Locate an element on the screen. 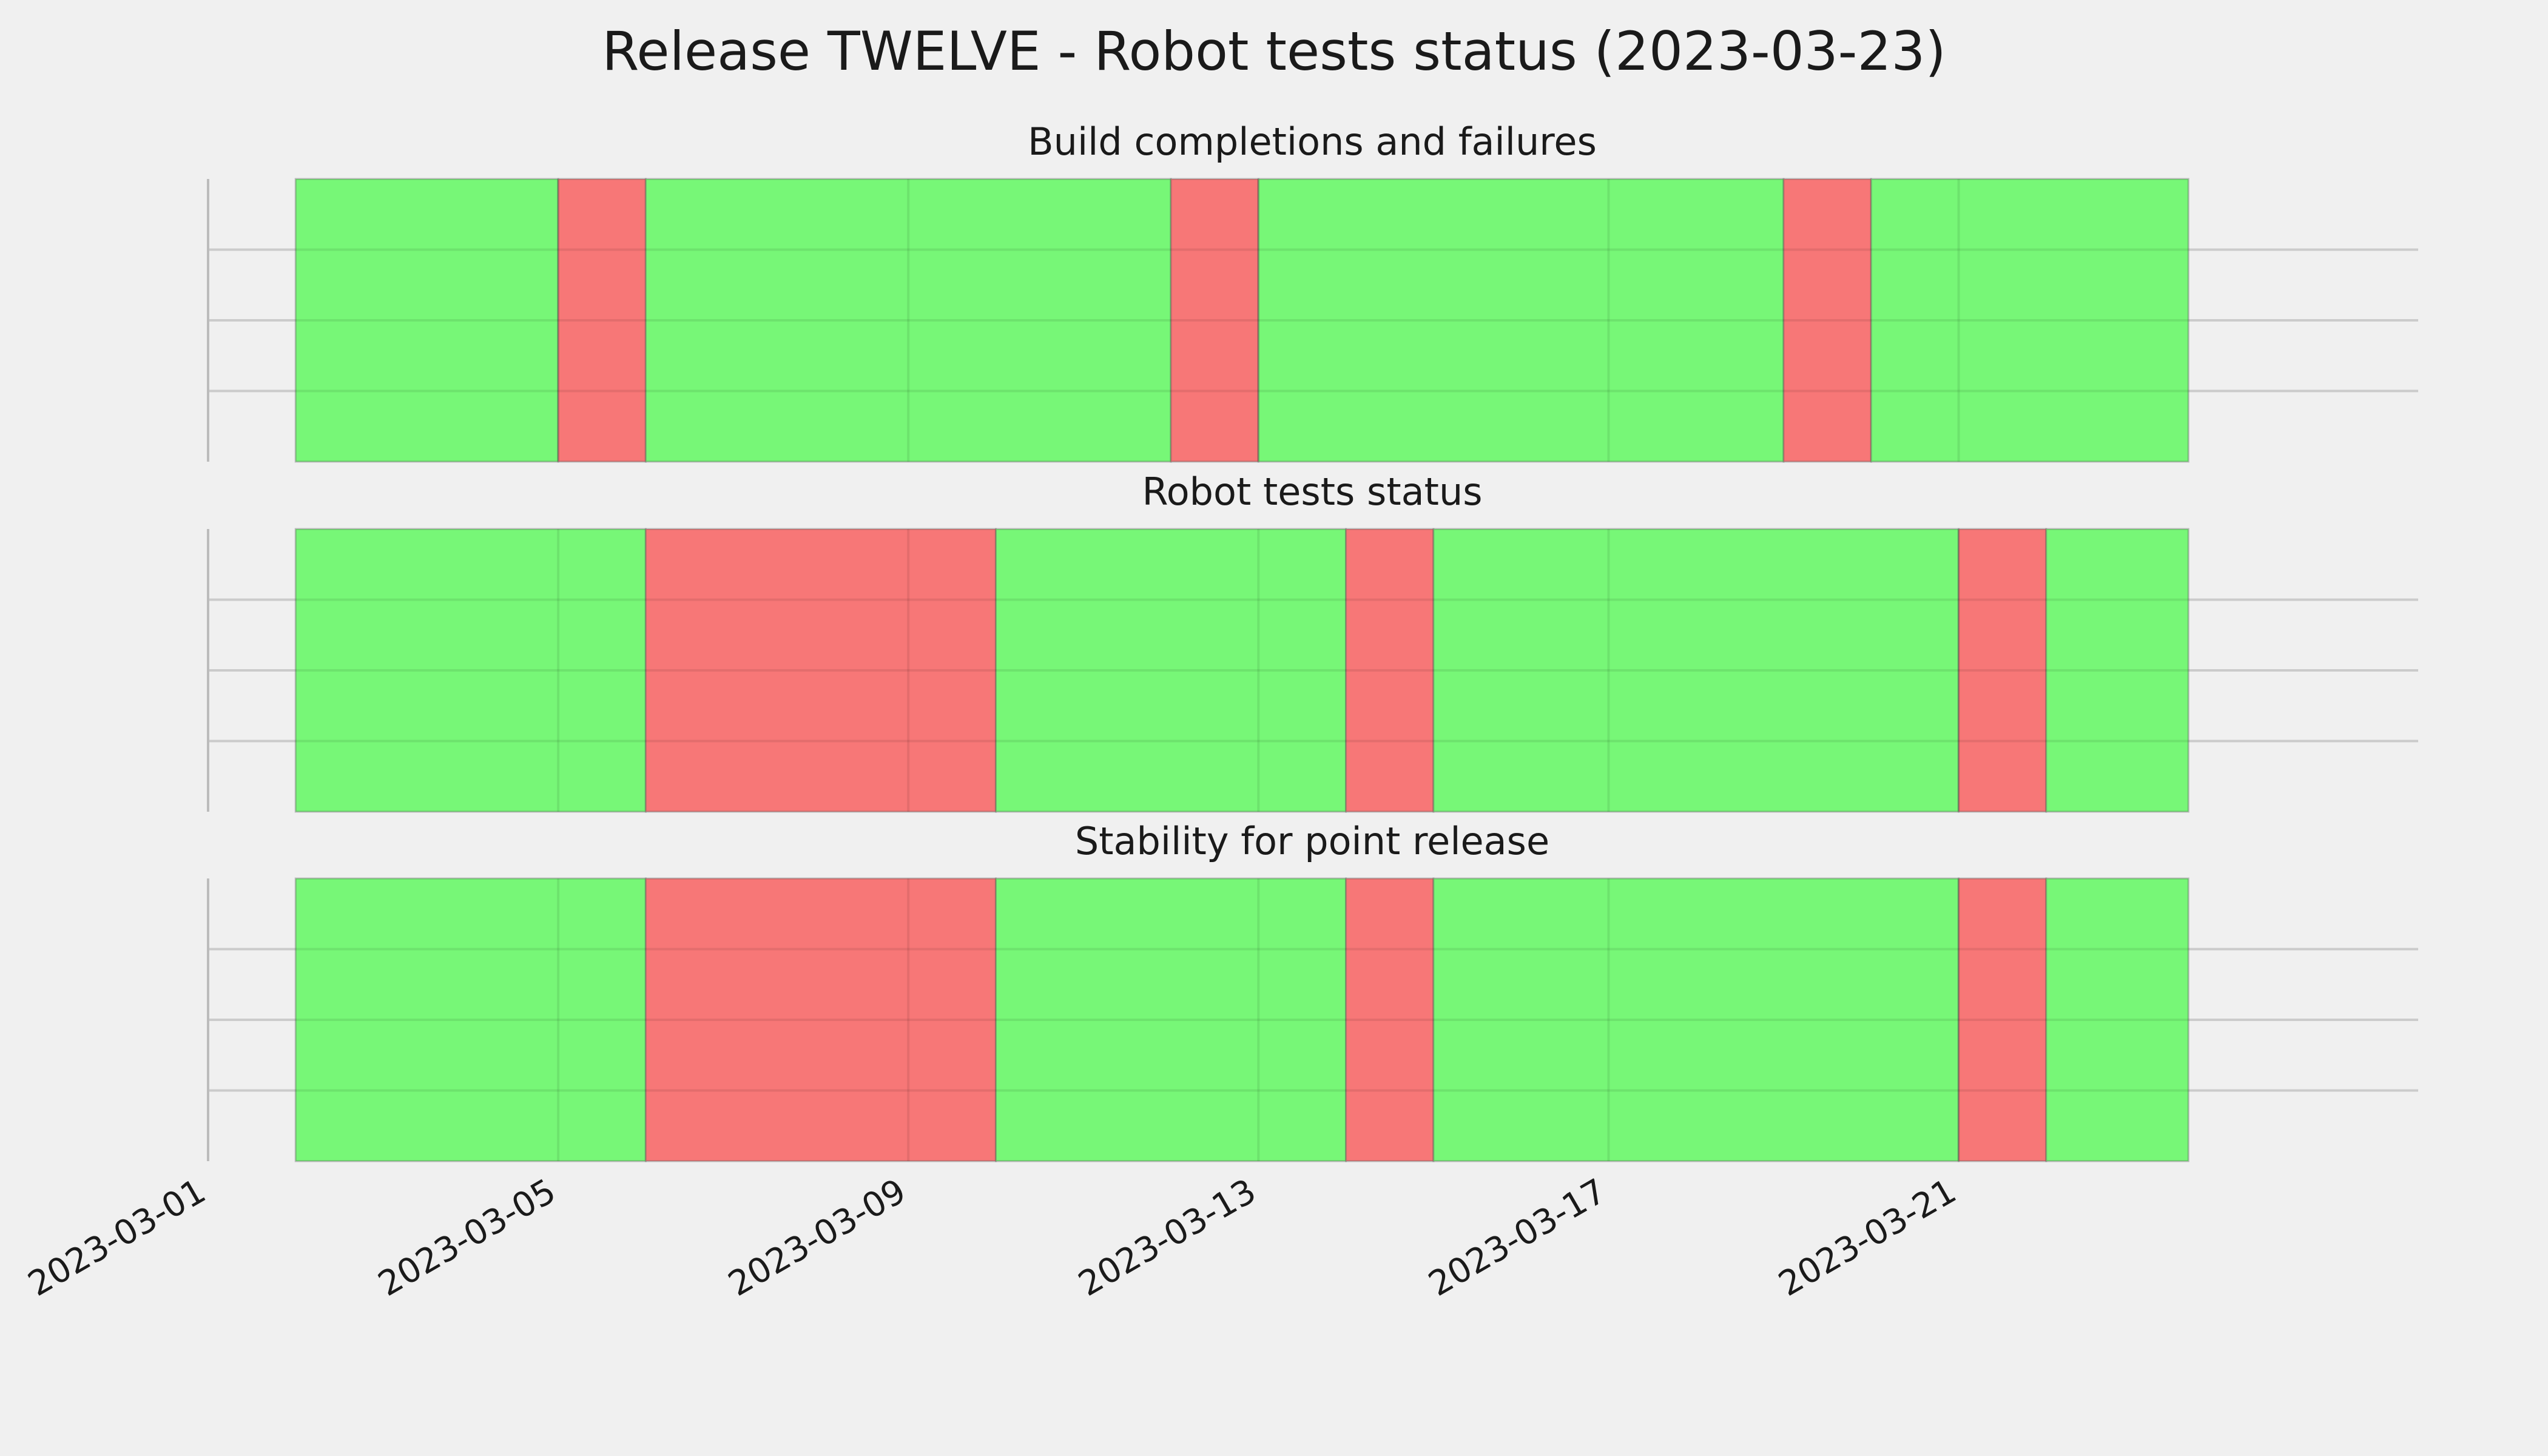  panel-title: Build completions and failures is located at coordinates (1312, 142).